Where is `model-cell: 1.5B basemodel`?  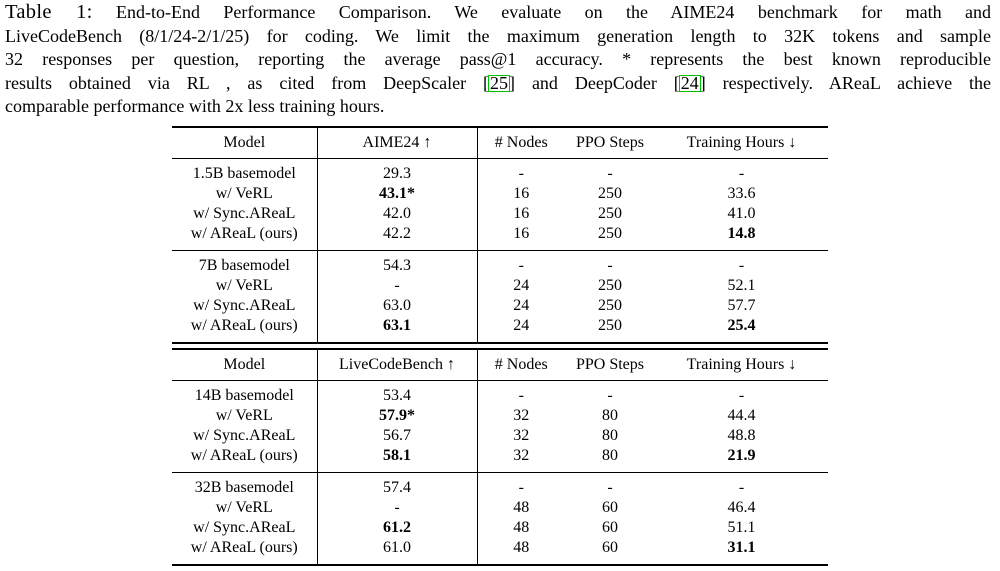 model-cell: 1.5B basemodel is located at coordinates (245, 171).